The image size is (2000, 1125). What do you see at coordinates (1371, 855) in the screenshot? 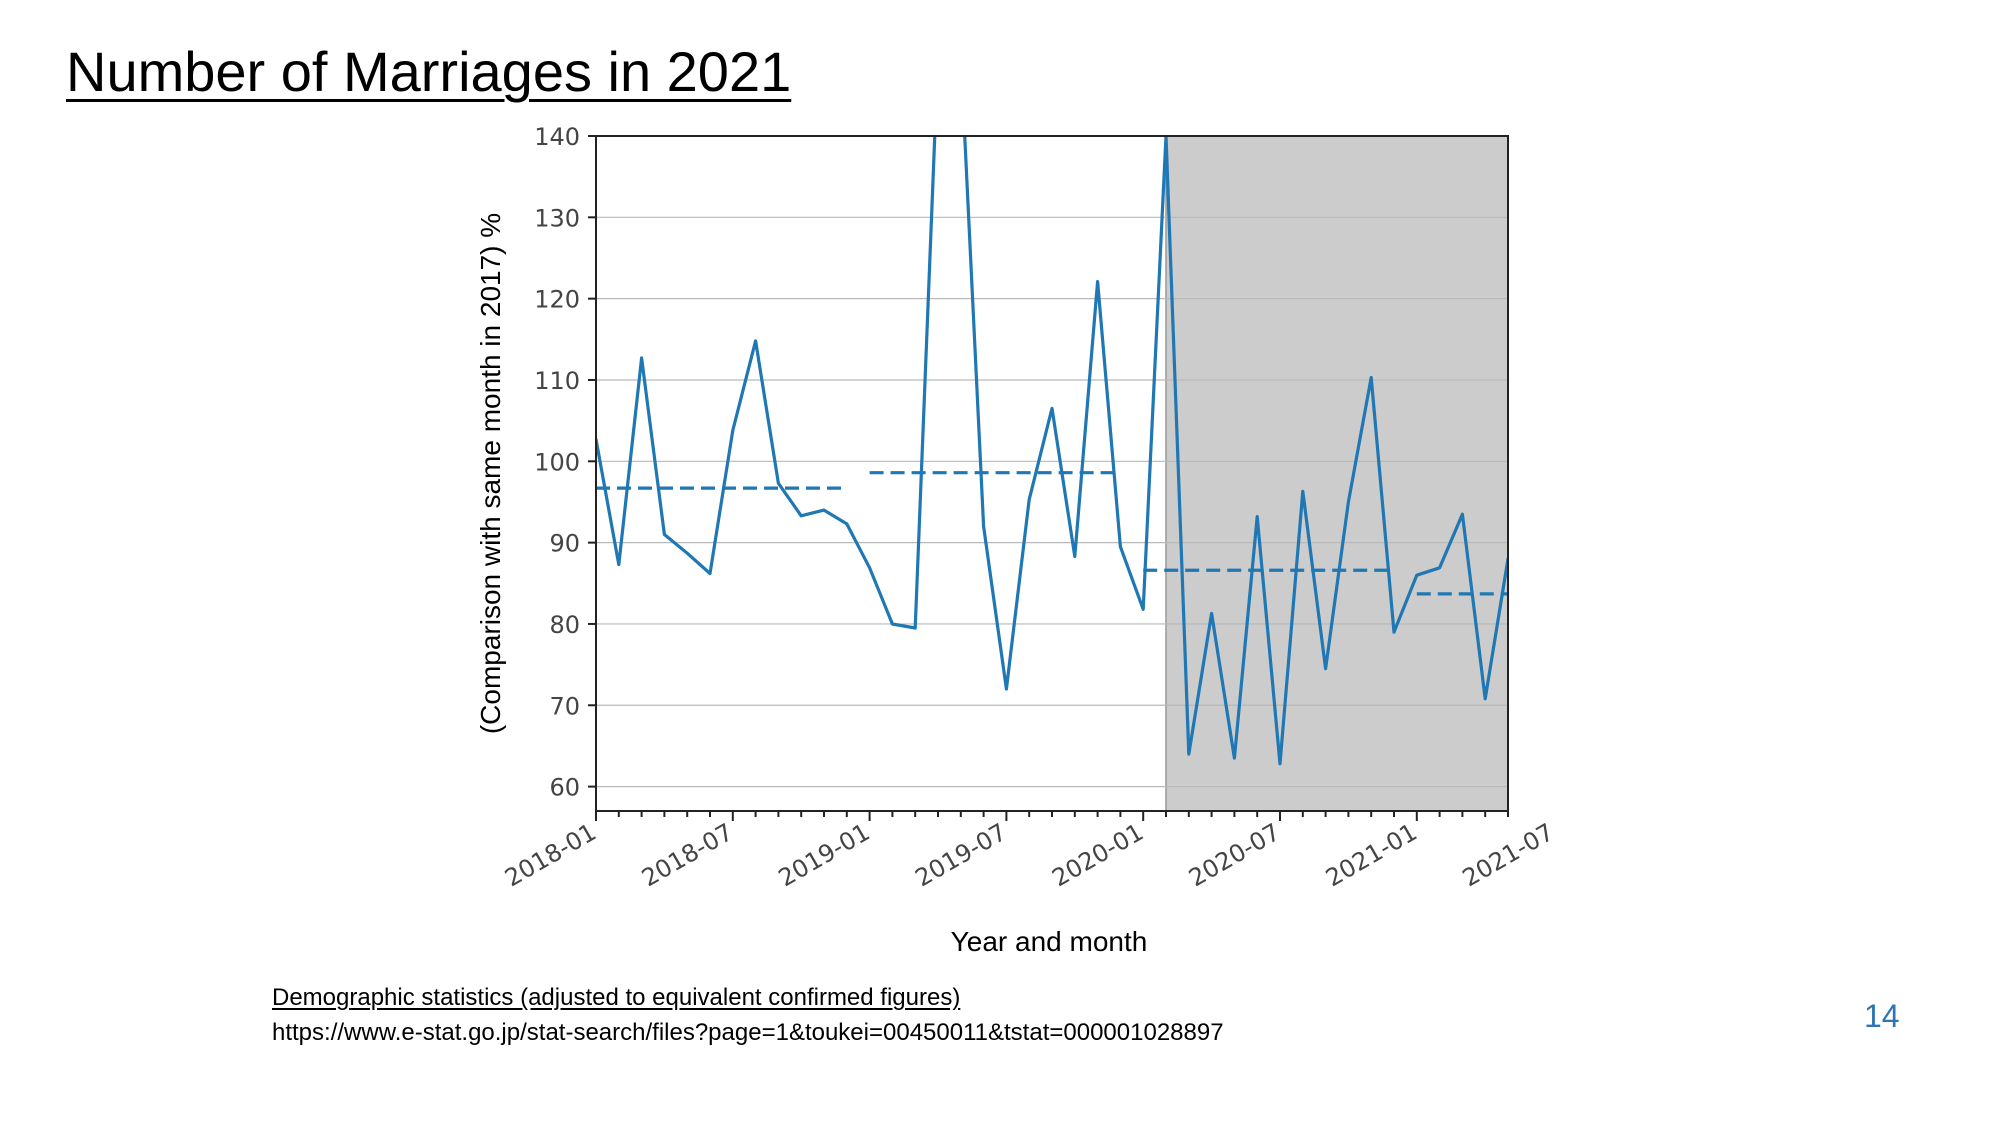
I see `x-tick-label: 2021-01` at bounding box center [1371, 855].